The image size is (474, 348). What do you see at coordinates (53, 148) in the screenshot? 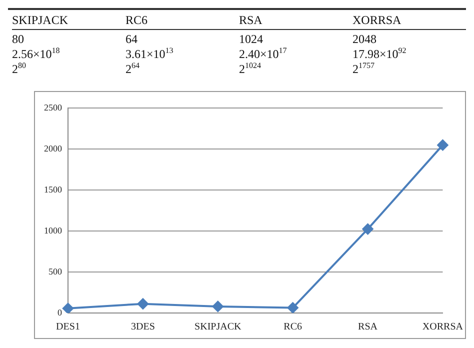
I see `y-tick-label: 2000` at bounding box center [53, 148].